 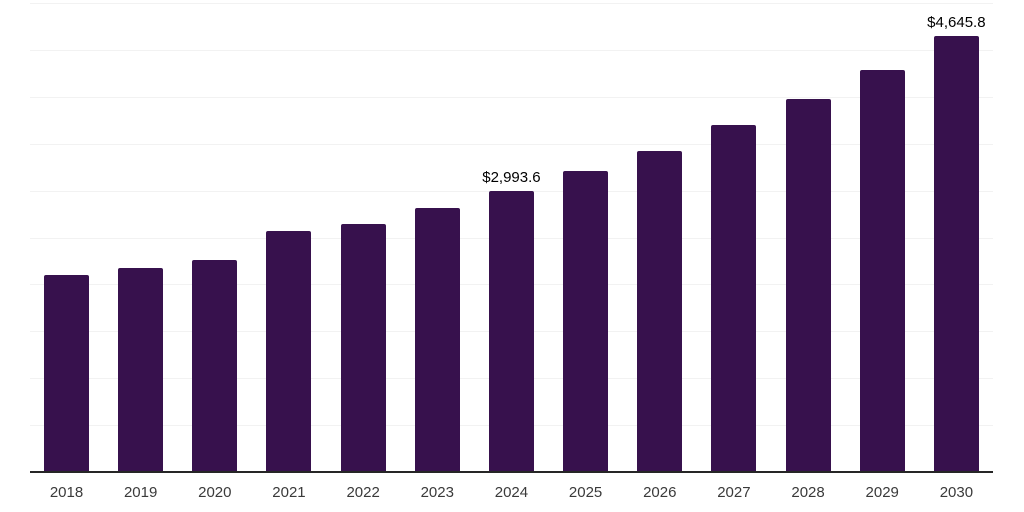 I want to click on bar-2026, so click(x=660, y=311).